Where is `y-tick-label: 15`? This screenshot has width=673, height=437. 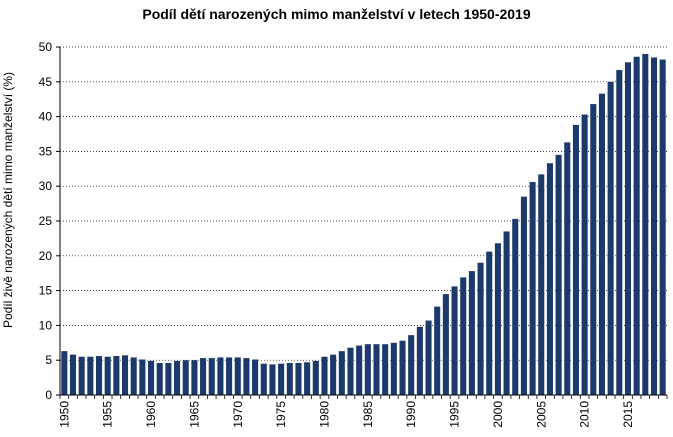 y-tick-label: 15 is located at coordinates (46, 291).